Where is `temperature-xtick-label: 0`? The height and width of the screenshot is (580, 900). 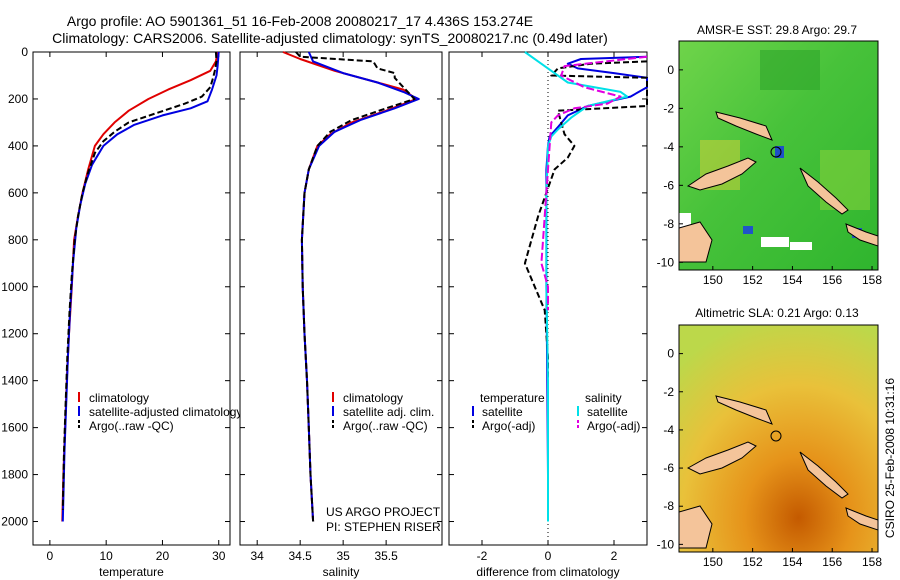 temperature-xtick-label: 0 is located at coordinates (50, 556).